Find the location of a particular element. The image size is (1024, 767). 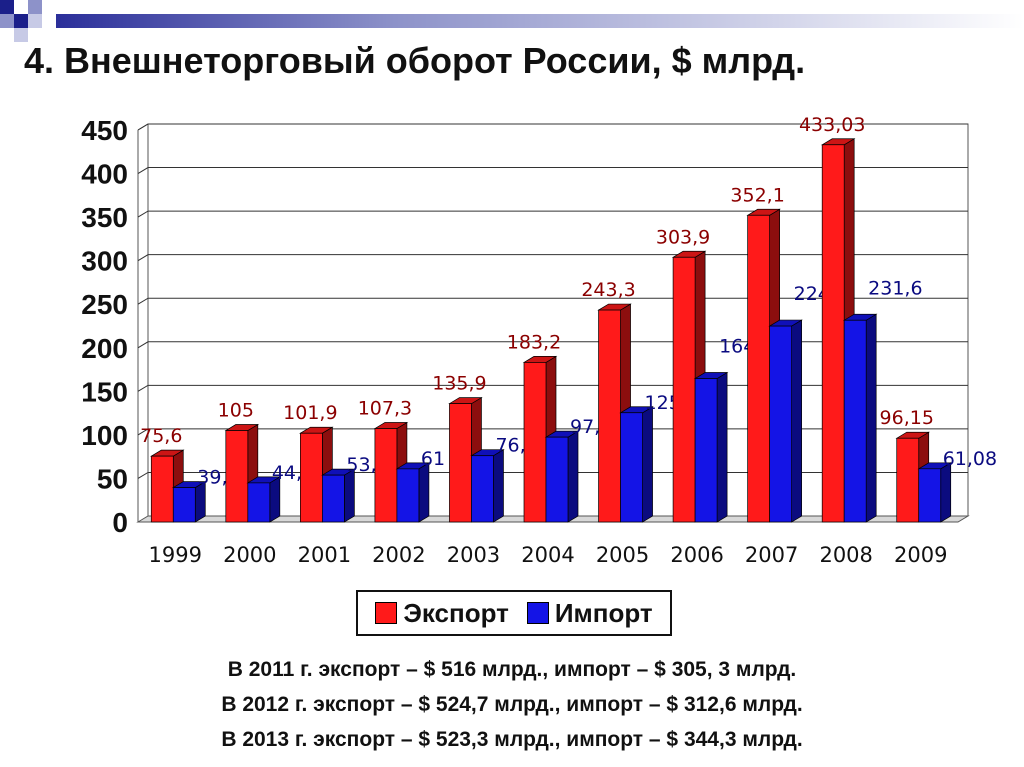

legend-swatch-import is located at coordinates (537, 613).